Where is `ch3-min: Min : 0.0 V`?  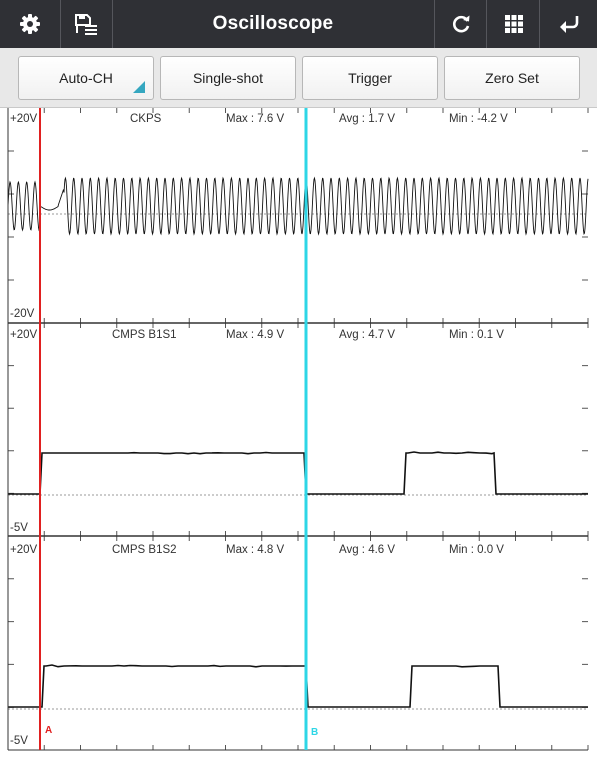
ch3-min: Min : 0.0 V is located at coordinates (476, 550).